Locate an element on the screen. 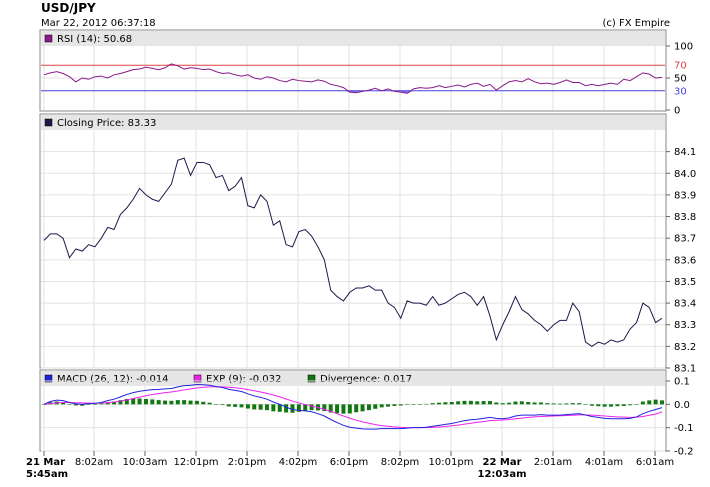 This screenshot has width=710, height=487. y-tick-label: 0 is located at coordinates (677, 111).